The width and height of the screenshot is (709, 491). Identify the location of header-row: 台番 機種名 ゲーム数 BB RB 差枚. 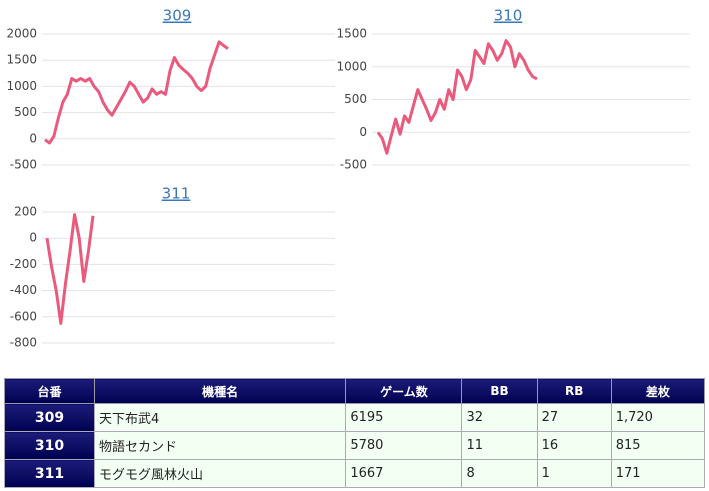
(354, 391).